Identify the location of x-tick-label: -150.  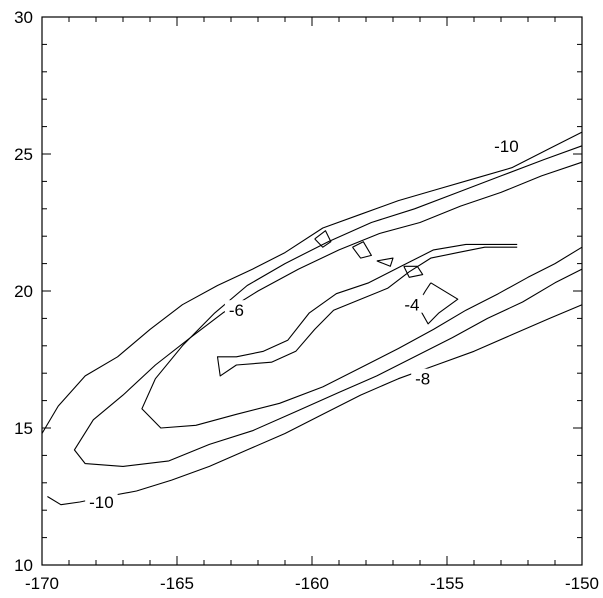
(582, 583).